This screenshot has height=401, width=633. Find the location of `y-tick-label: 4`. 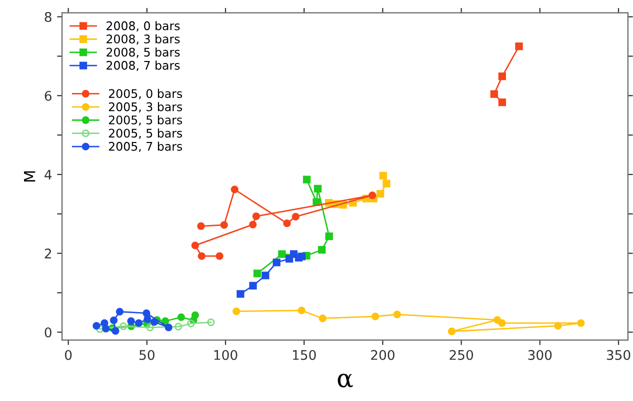

y-tick-label: 4 is located at coordinates (48, 175).